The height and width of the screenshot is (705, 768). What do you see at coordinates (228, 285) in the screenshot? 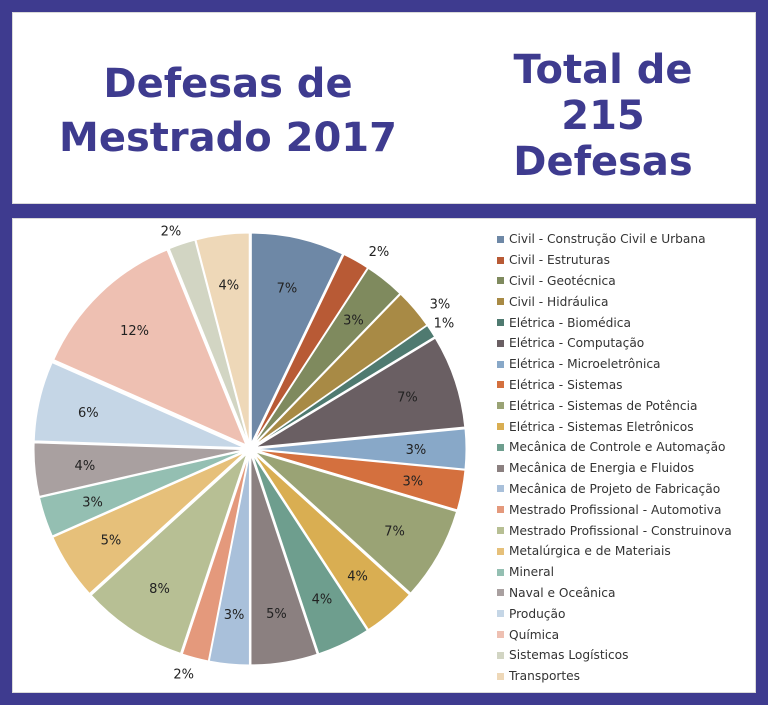
I see `slice-label-22: 4%` at bounding box center [228, 285].